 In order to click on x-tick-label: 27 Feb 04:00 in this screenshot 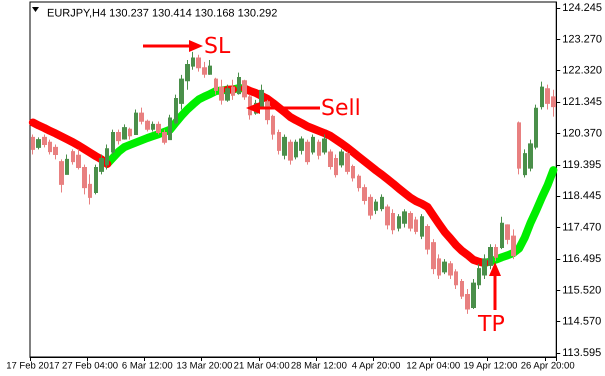, I will do `click(90, 366)`.